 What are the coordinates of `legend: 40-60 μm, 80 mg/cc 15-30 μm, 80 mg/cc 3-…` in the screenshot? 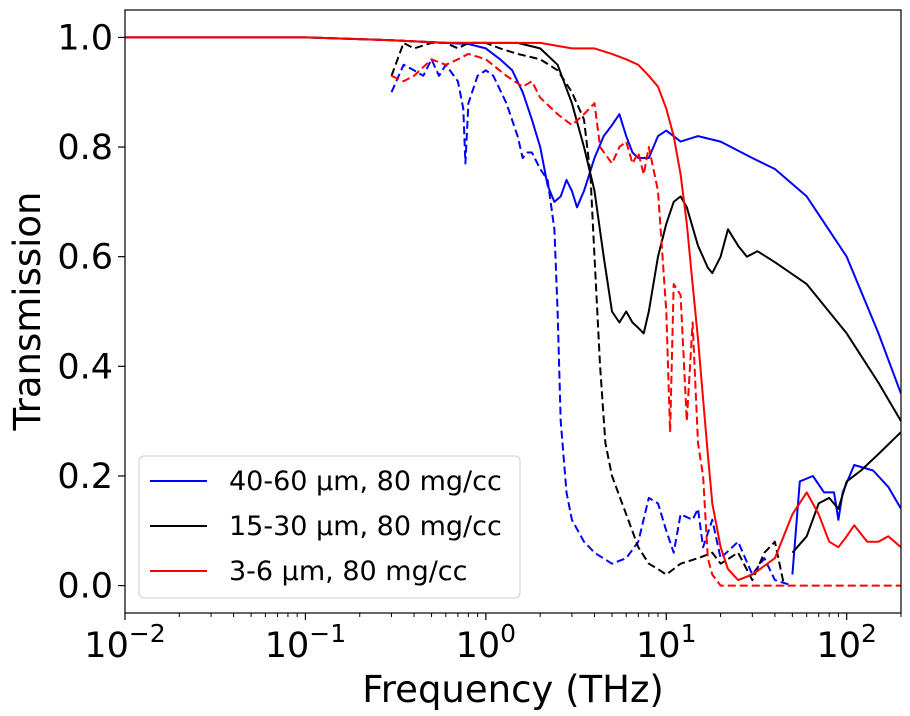 It's located at (329, 527).